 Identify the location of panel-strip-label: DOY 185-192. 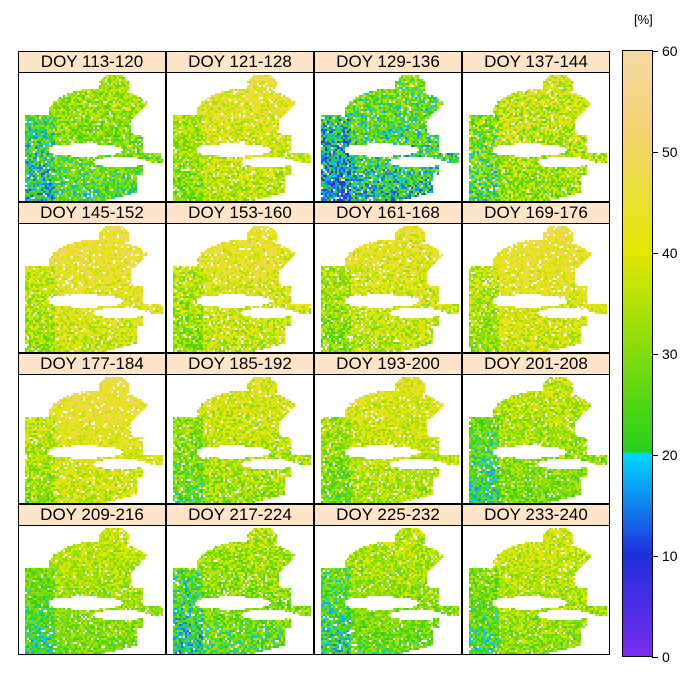
(240, 364).